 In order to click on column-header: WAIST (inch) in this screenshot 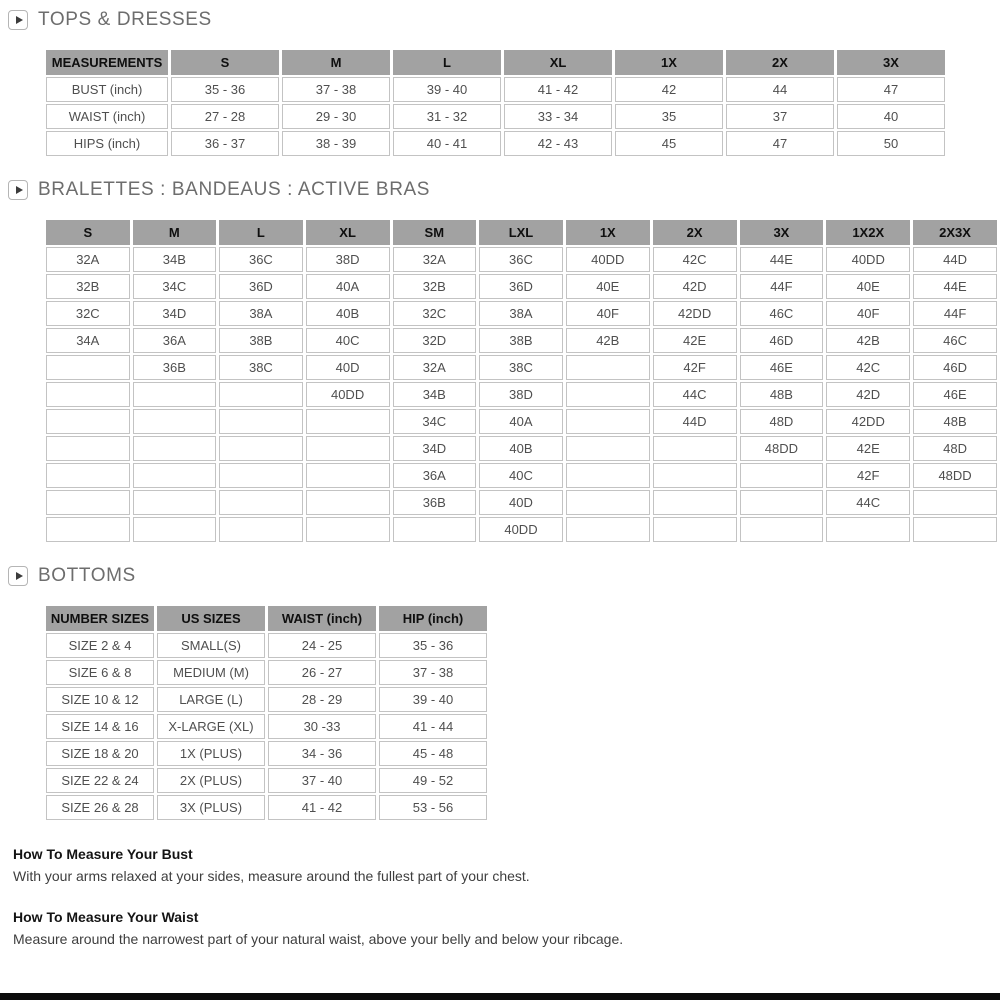, I will do `click(322, 618)`.